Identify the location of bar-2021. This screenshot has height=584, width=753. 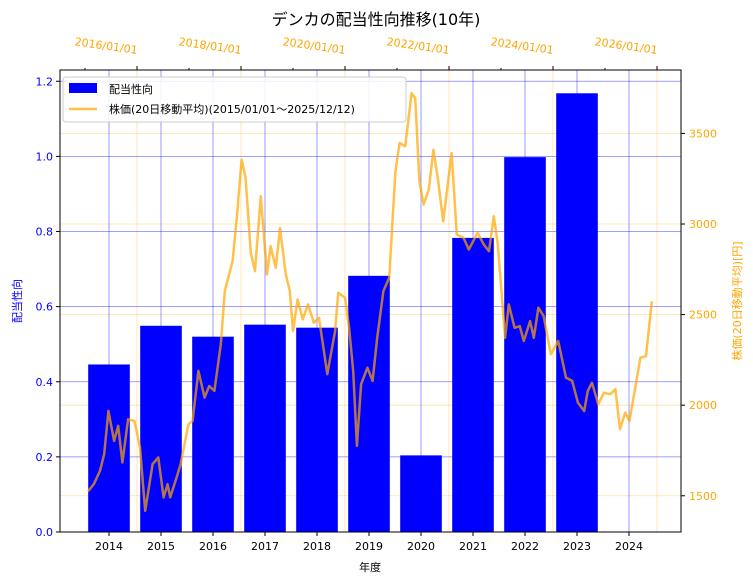
(473, 384).